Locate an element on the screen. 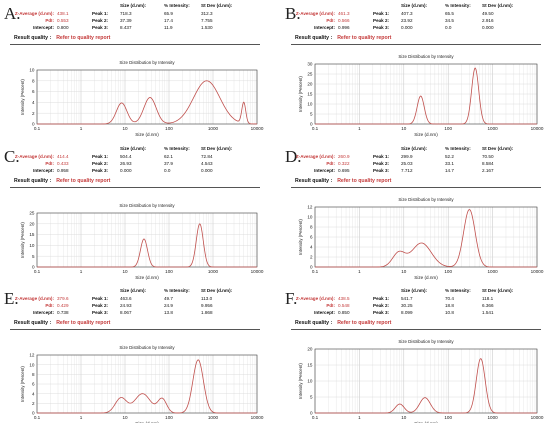  z_average-label: Z-Average (d.nm): is located at coordinates (315, 298).